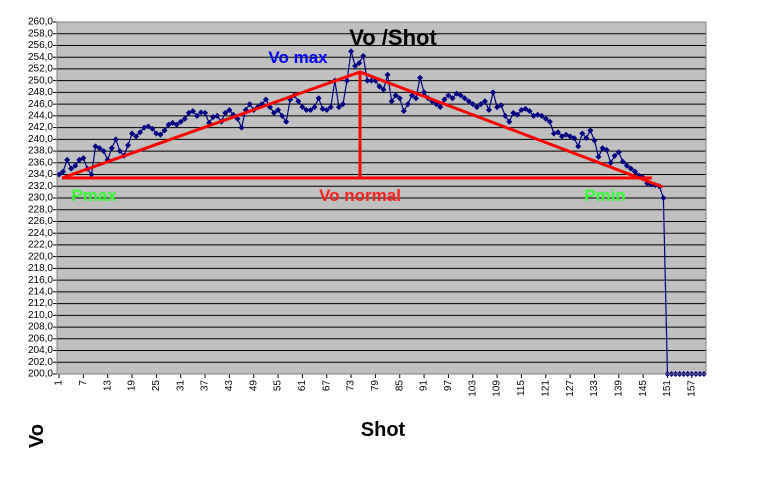 The height and width of the screenshot is (495, 784). What do you see at coordinates (570, 388) in the screenshot?
I see `x-tick-label: 127` at bounding box center [570, 388].